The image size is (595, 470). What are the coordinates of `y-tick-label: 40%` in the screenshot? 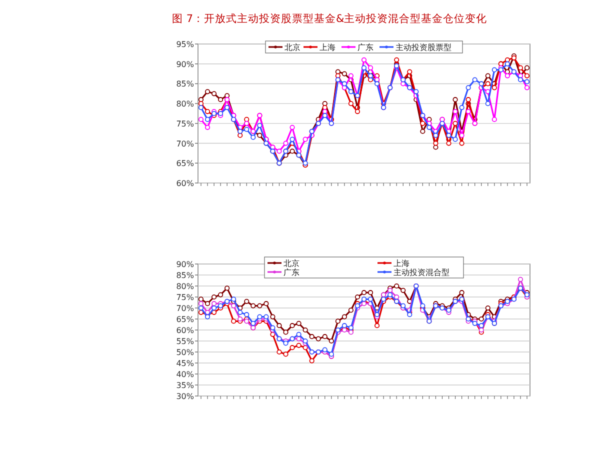 It's located at (185, 374).